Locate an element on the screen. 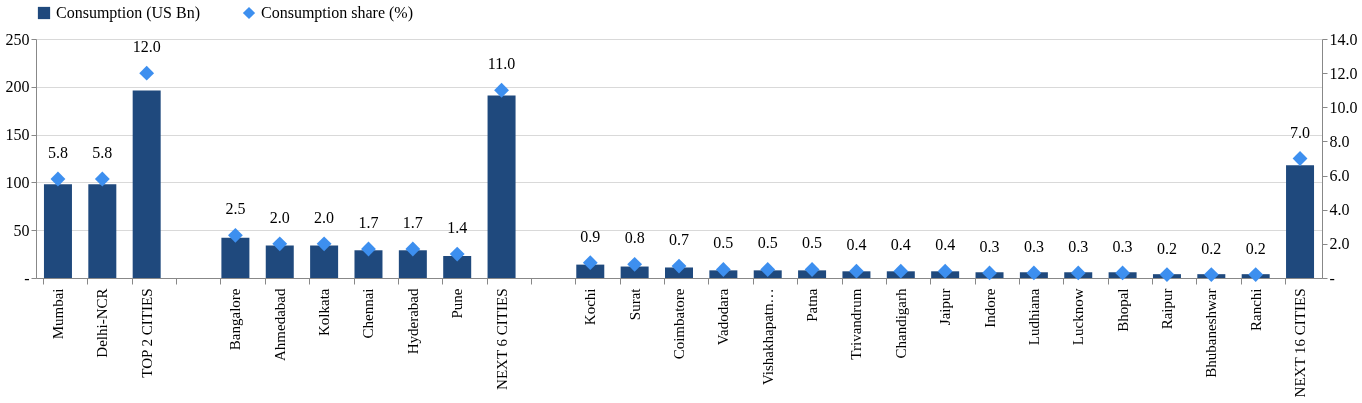  data-label: 2.0 is located at coordinates (279, 217).